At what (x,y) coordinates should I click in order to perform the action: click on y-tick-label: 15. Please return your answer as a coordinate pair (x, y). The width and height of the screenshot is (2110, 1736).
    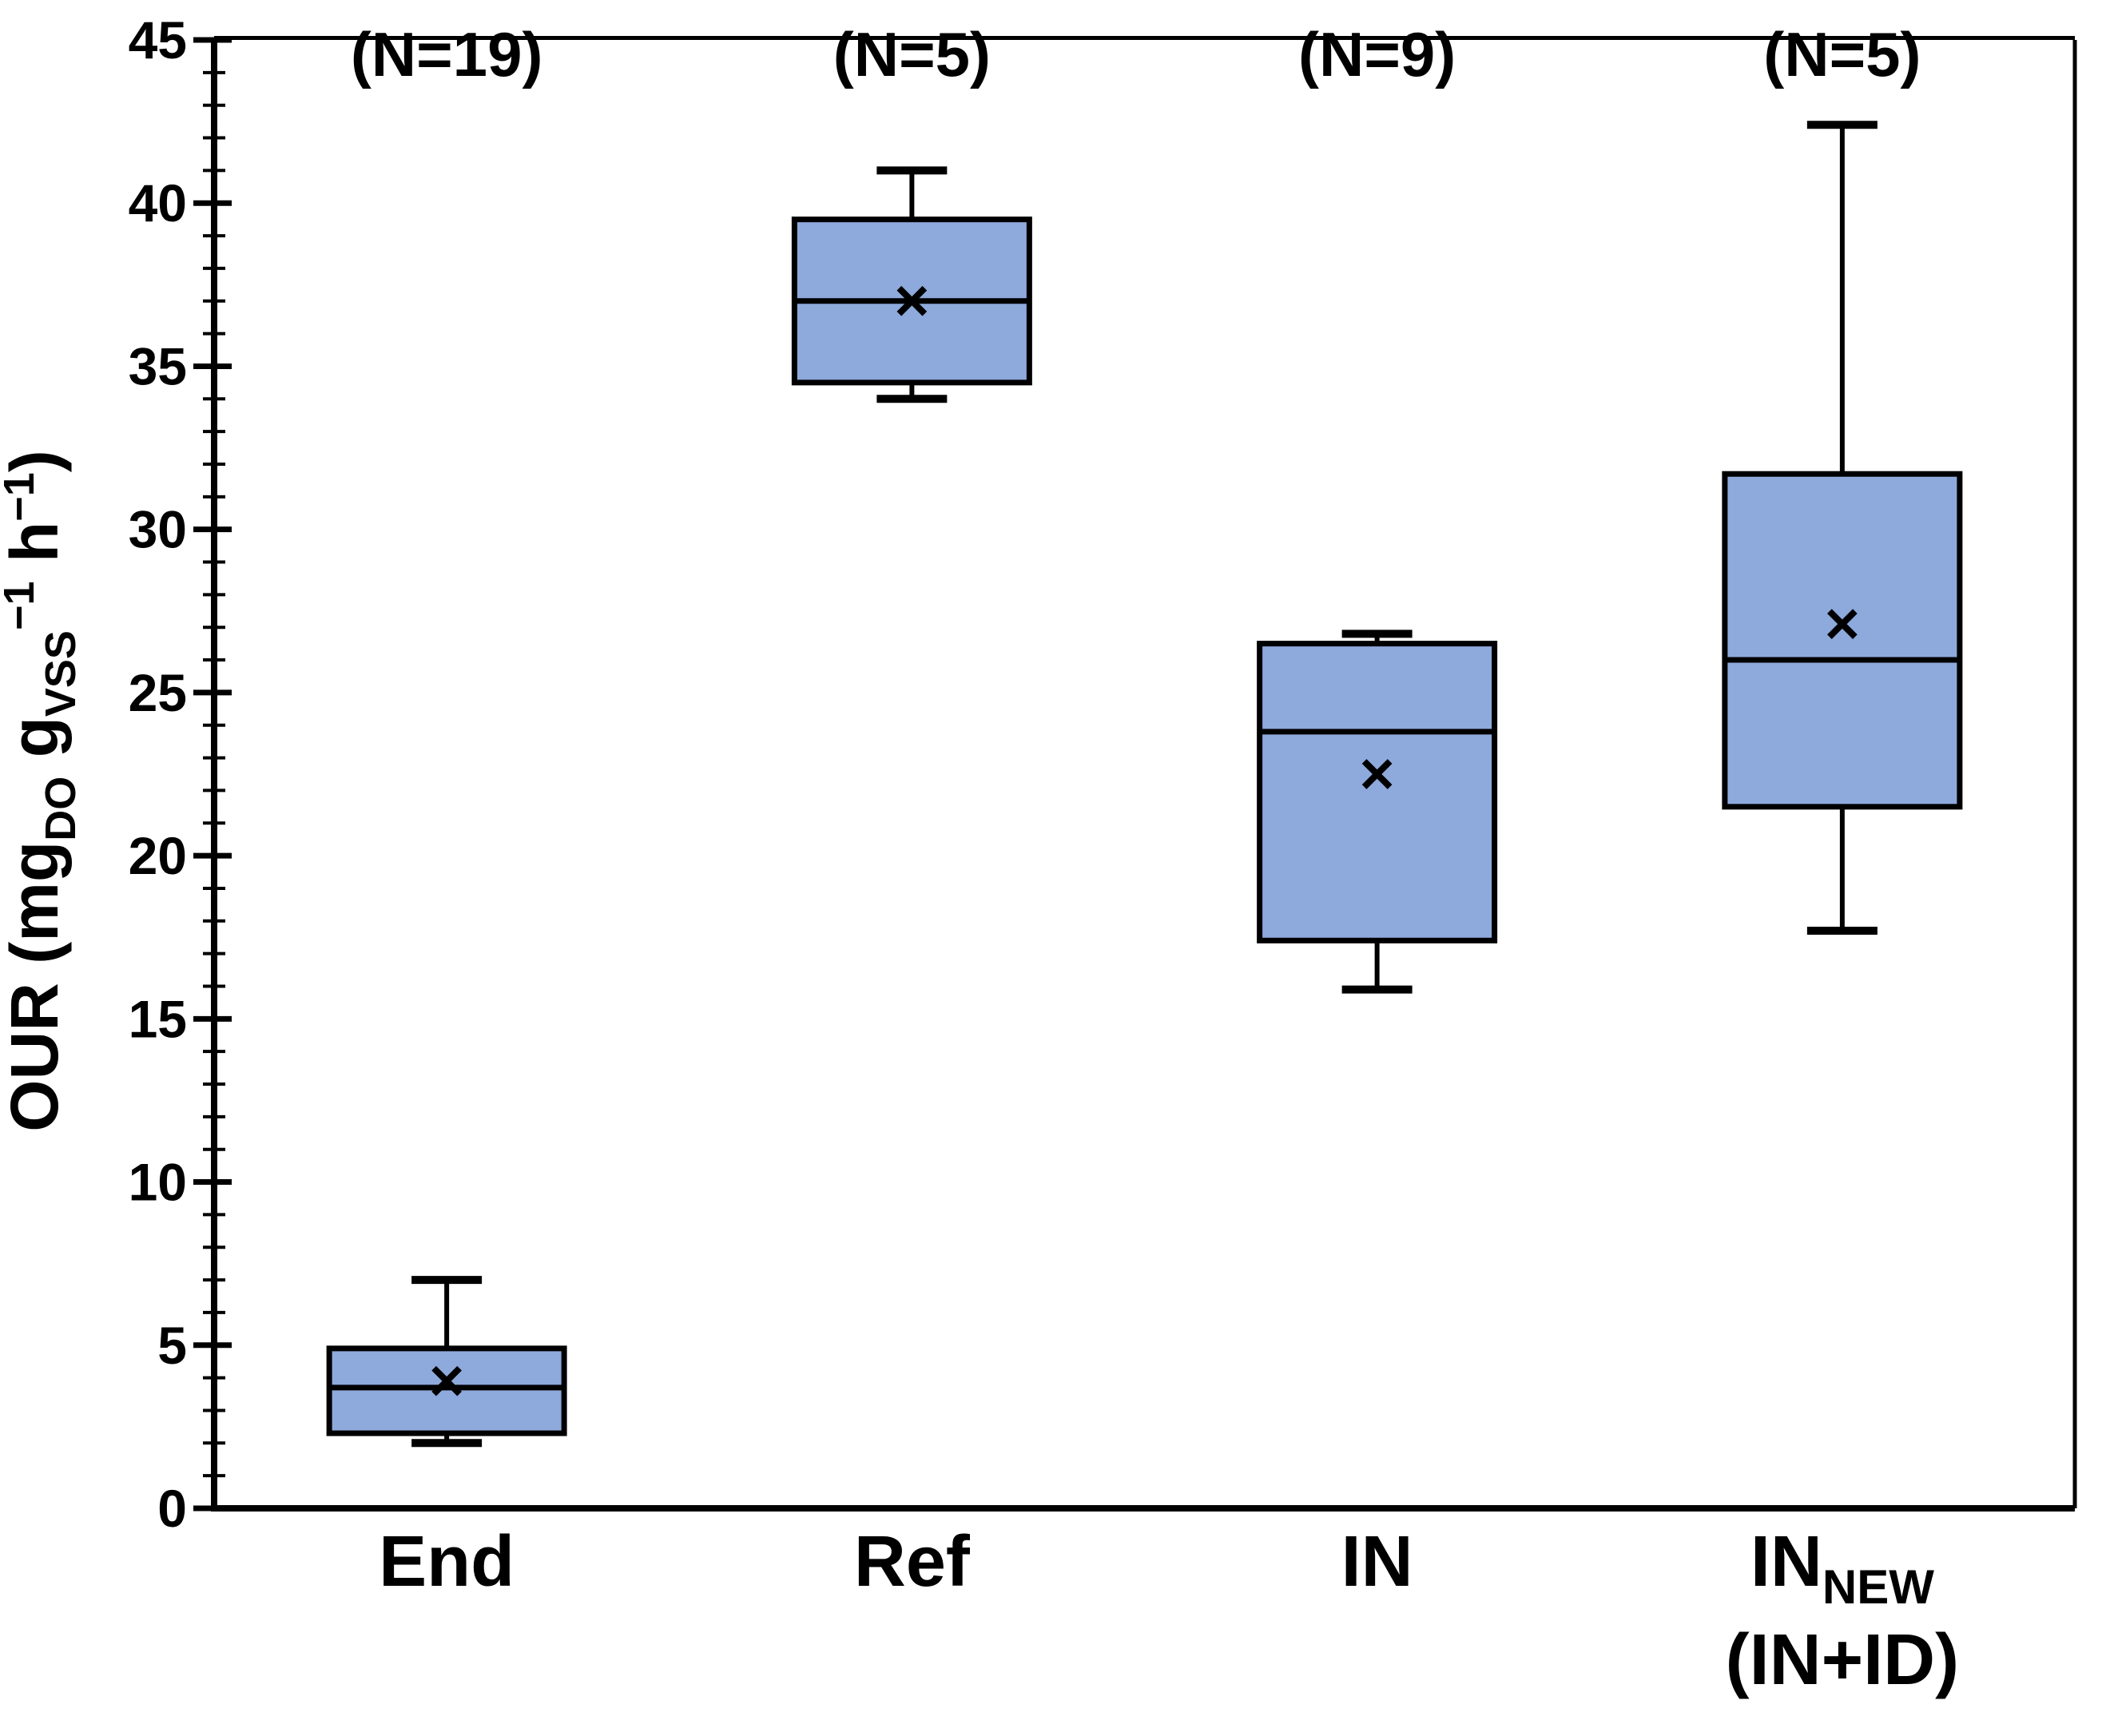
    Looking at the image, I should click on (158, 1018).